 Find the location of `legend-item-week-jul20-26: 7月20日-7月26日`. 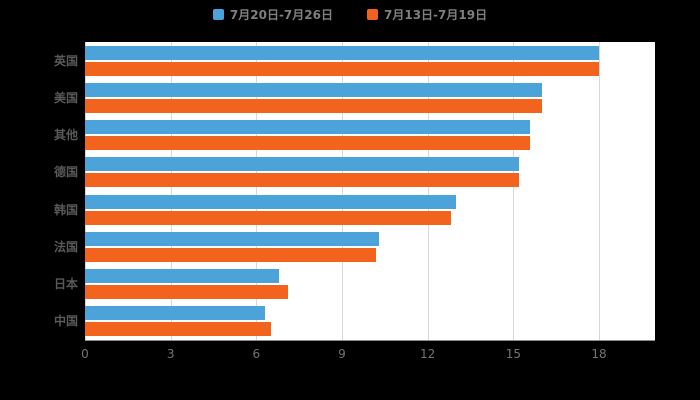

legend-item-week-jul20-26: 7月20日-7月26日 is located at coordinates (272, 14).